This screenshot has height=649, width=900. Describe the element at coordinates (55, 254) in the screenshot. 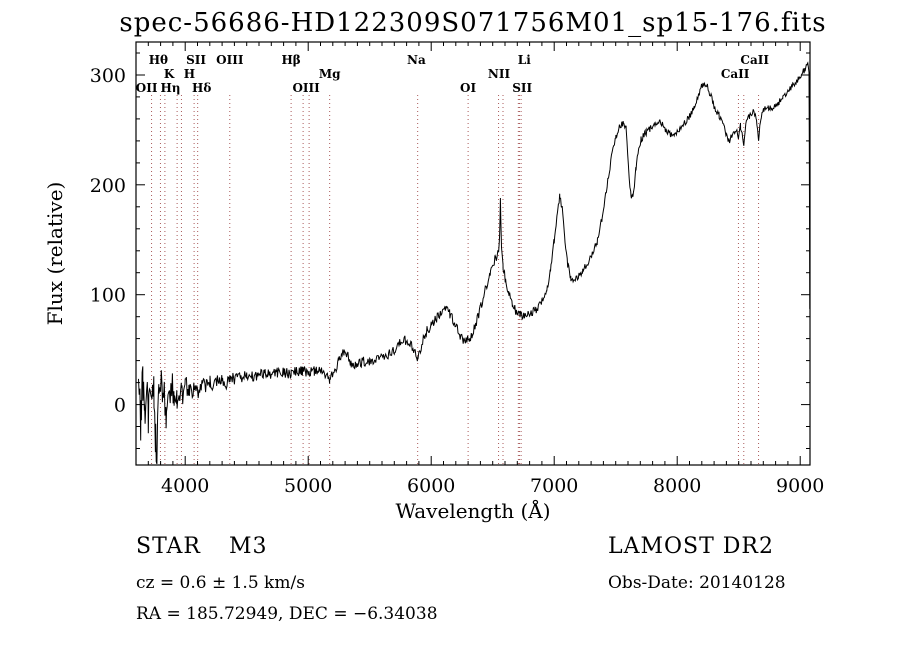

I see `y-axis-label: Flux (relative)` at that location.